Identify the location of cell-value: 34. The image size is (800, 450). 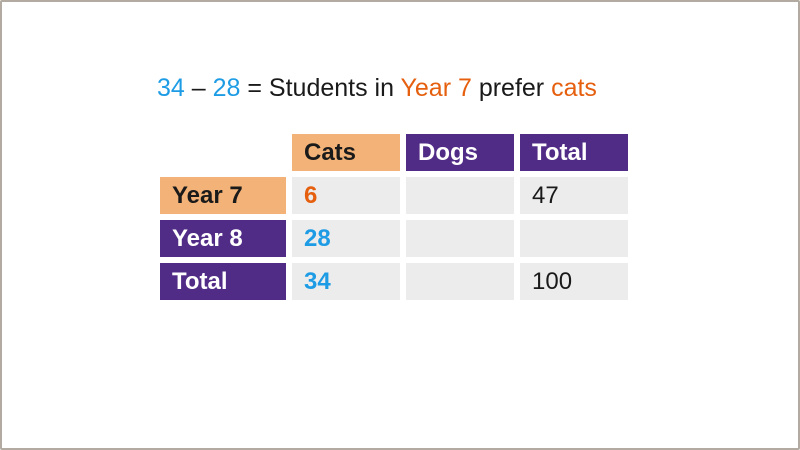
(317, 281).